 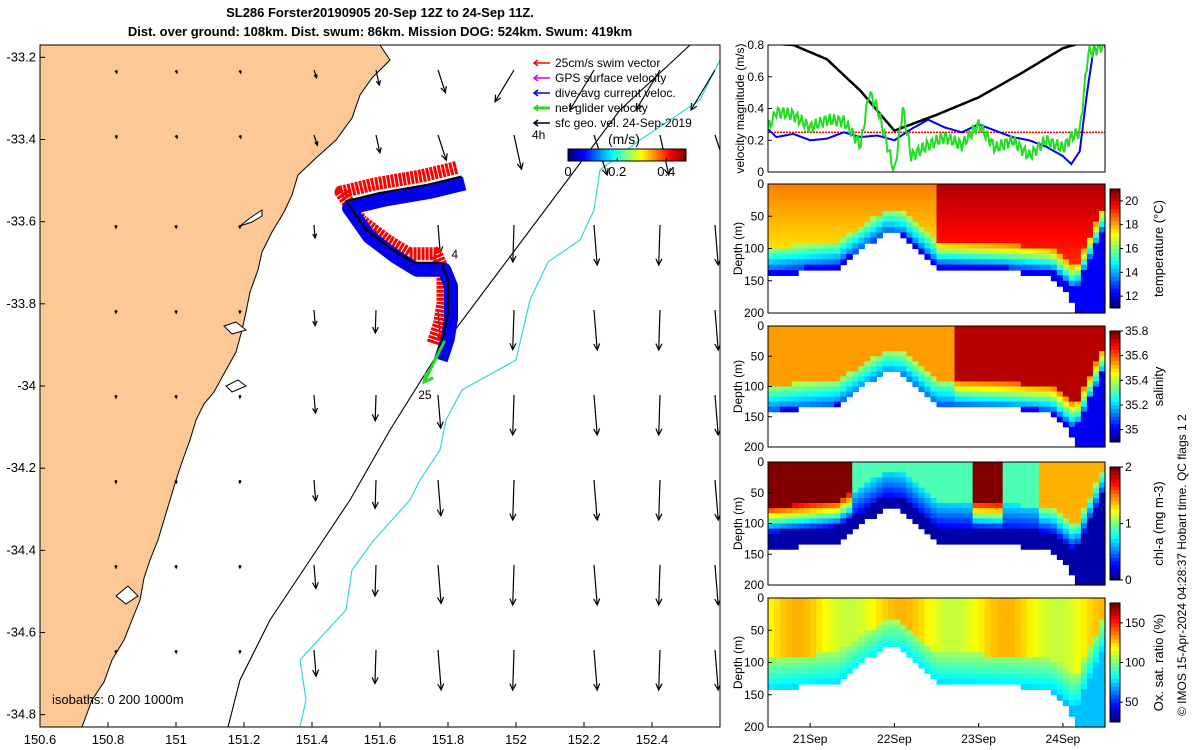 What do you see at coordinates (652, 739) in the screenshot?
I see `map-x-tick-label: 152.4` at bounding box center [652, 739].